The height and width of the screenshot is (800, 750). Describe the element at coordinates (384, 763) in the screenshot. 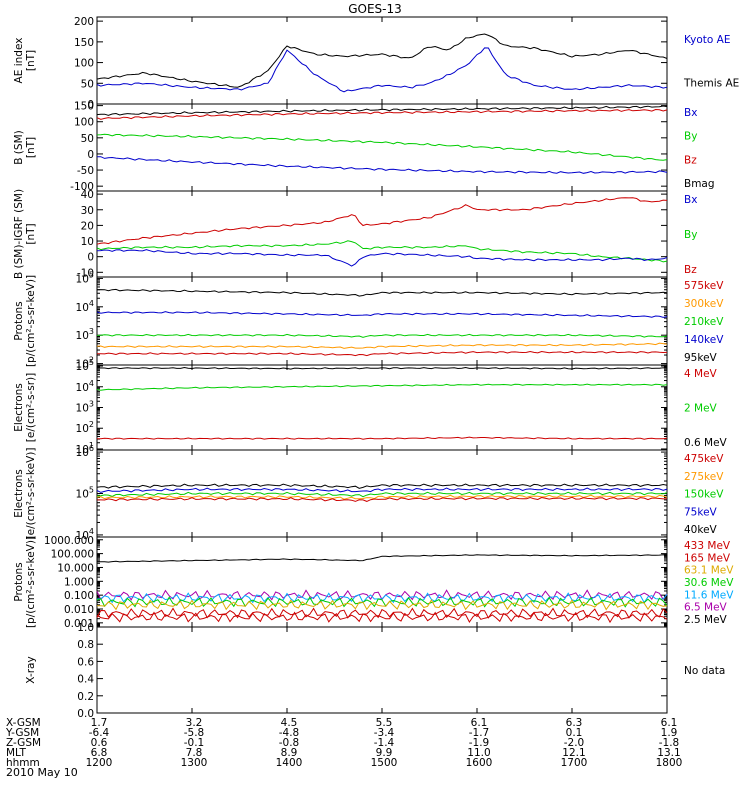

I see `ephemeris-value: 1500` at that location.